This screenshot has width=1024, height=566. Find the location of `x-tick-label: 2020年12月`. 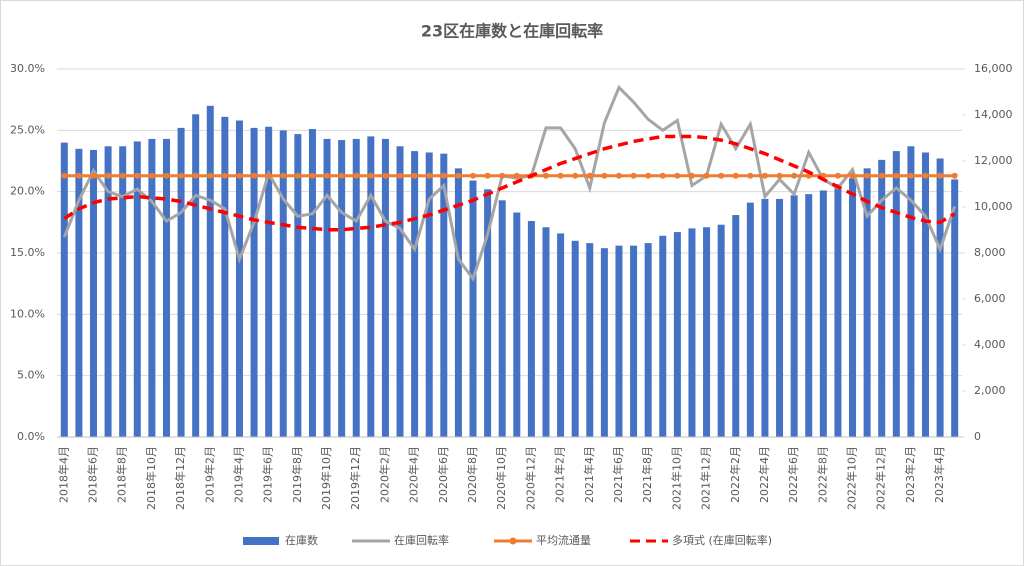

x-tick-label: 2020年12月 is located at coordinates (530, 478).